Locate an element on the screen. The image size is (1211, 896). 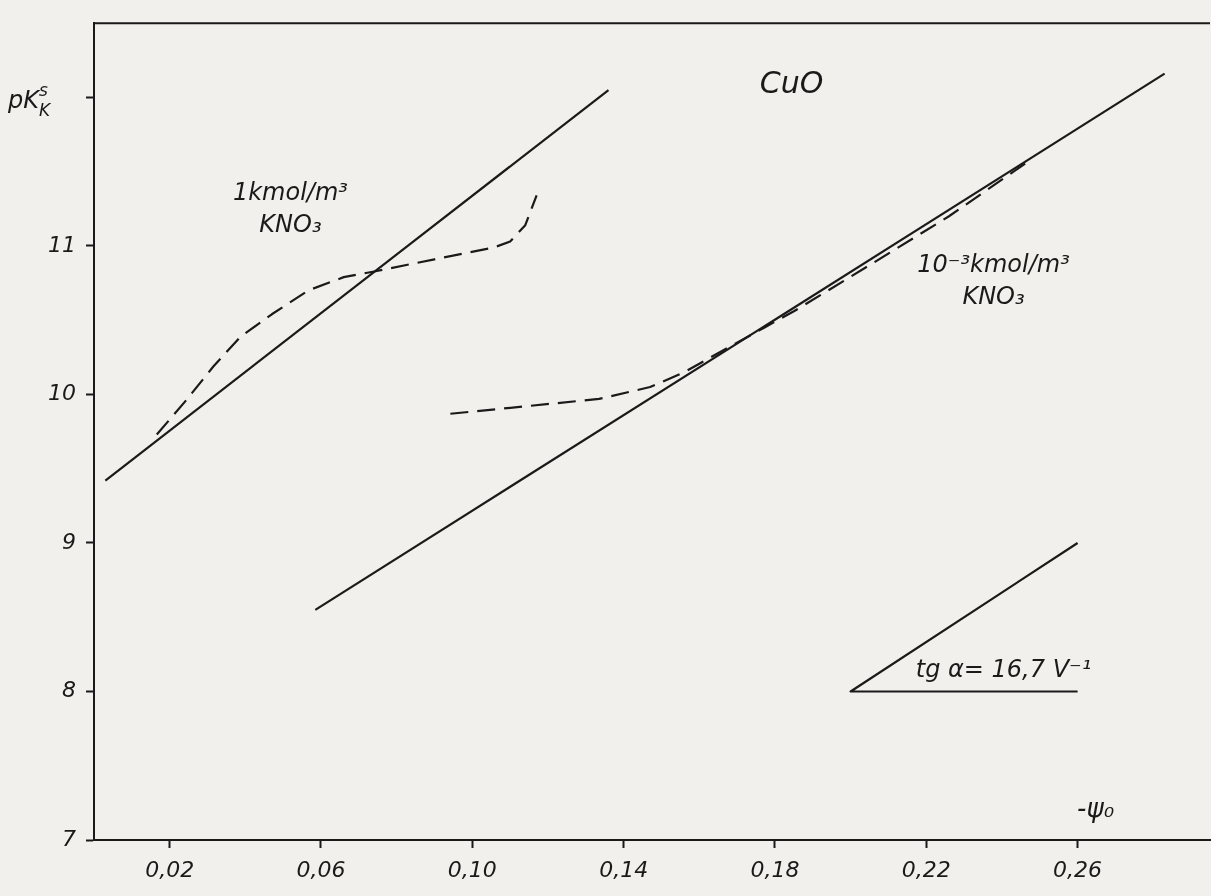
y-tick-label: 9 is located at coordinates (69, 541).